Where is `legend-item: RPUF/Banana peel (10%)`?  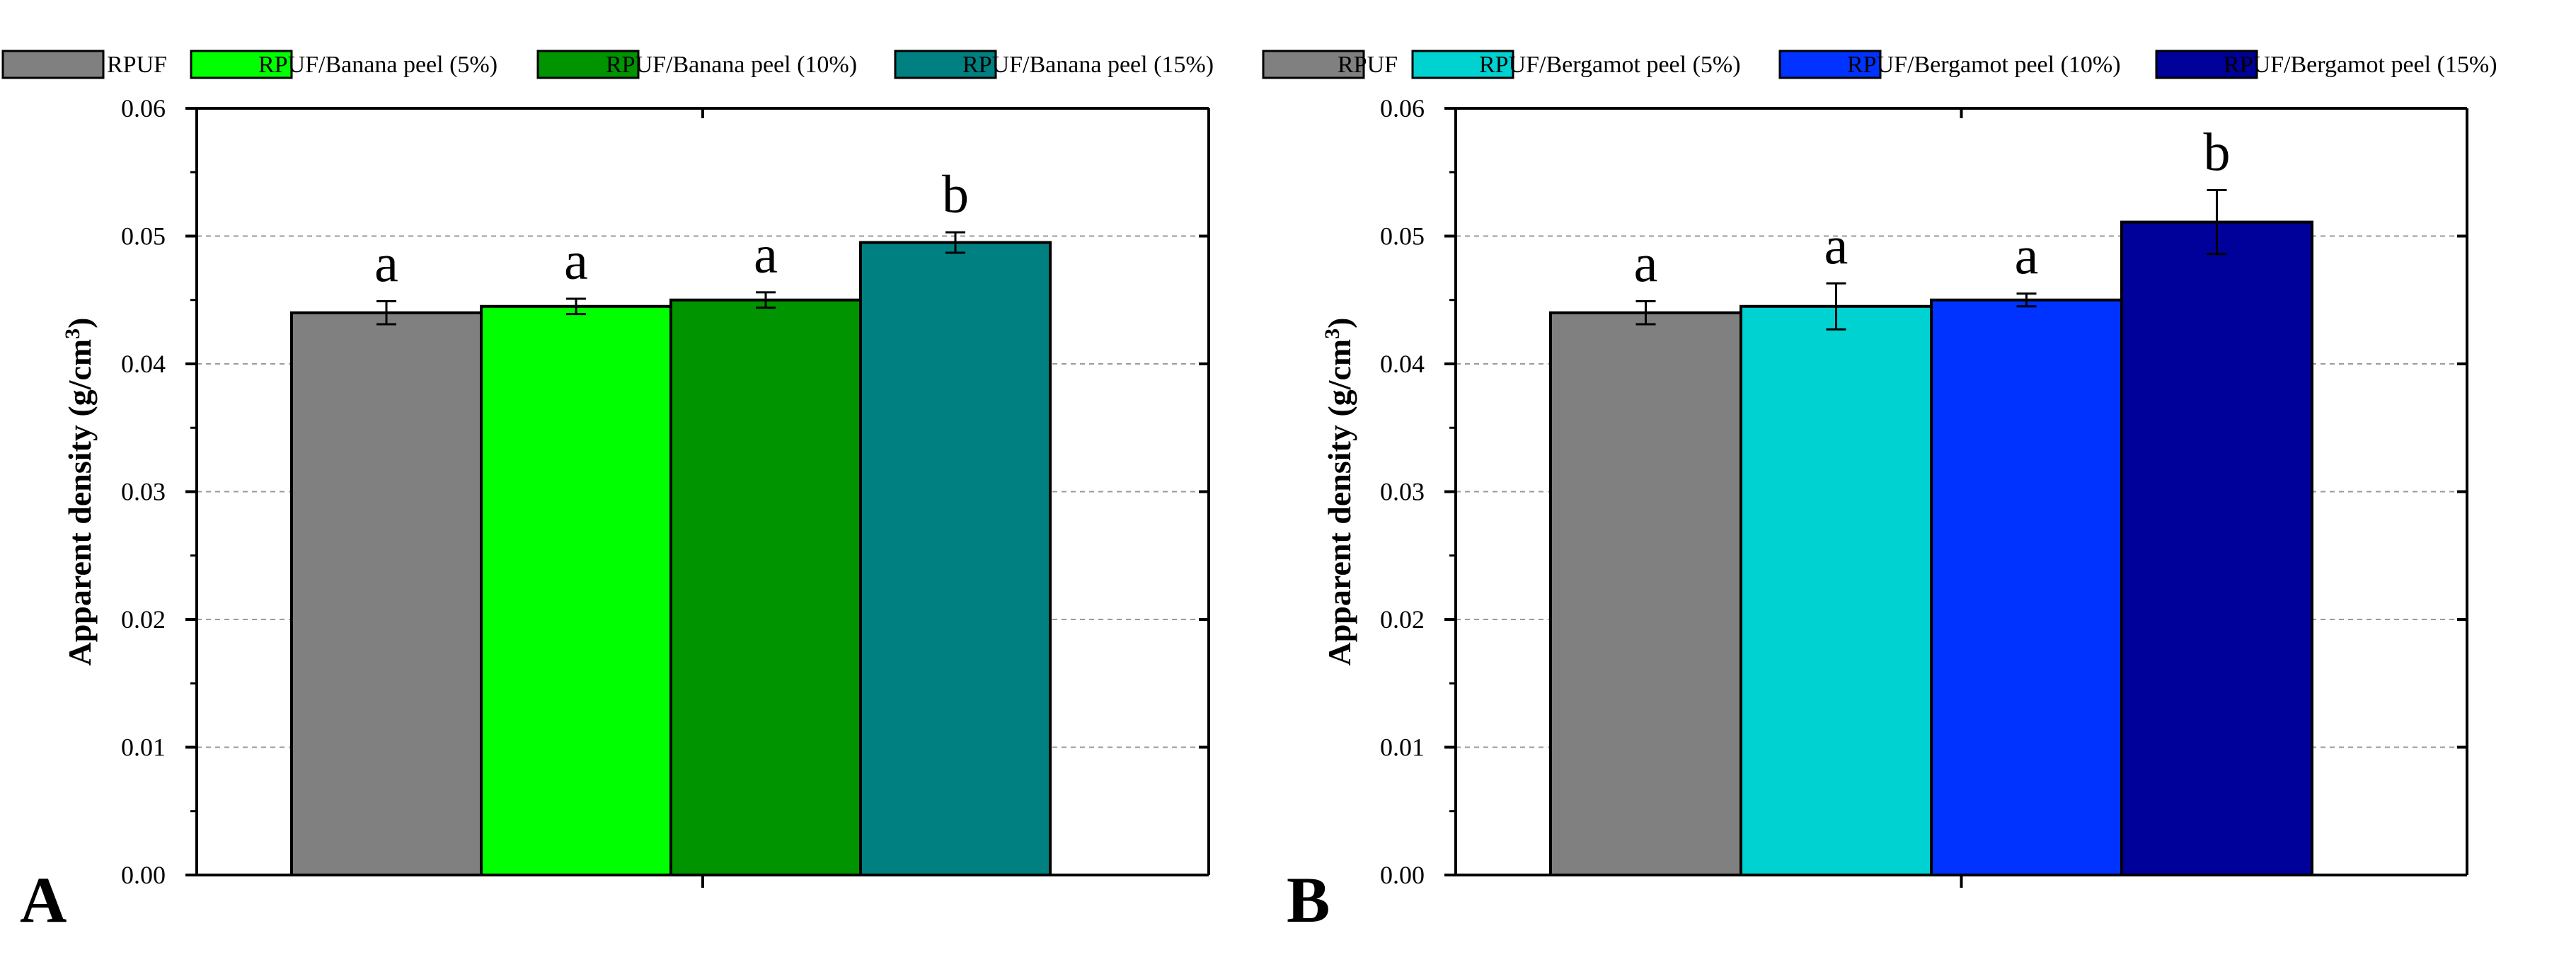 legend-item: RPUF/Banana peel (10%) is located at coordinates (697, 64).